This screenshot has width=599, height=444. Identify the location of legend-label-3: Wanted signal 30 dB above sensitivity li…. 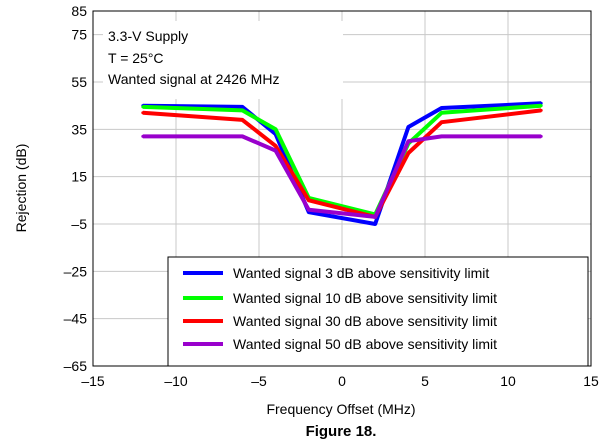
(365, 321).